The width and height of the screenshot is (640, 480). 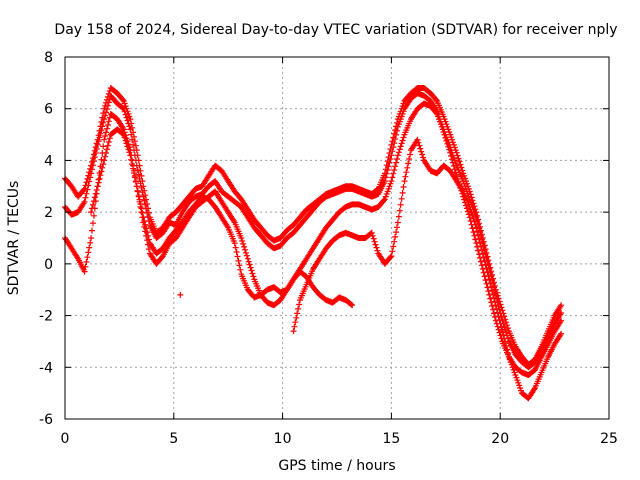 What do you see at coordinates (48, 110) in the screenshot?
I see `y-tick-label: 6` at bounding box center [48, 110].